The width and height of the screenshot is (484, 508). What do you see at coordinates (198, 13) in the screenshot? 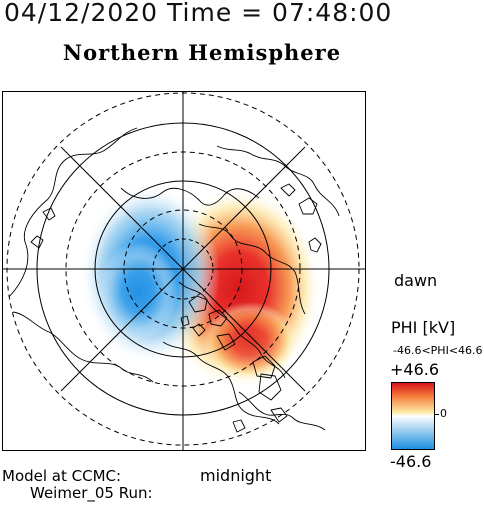
I see `date-time-header: 04/12/2020 Time = 07:48:00` at bounding box center [198, 13].